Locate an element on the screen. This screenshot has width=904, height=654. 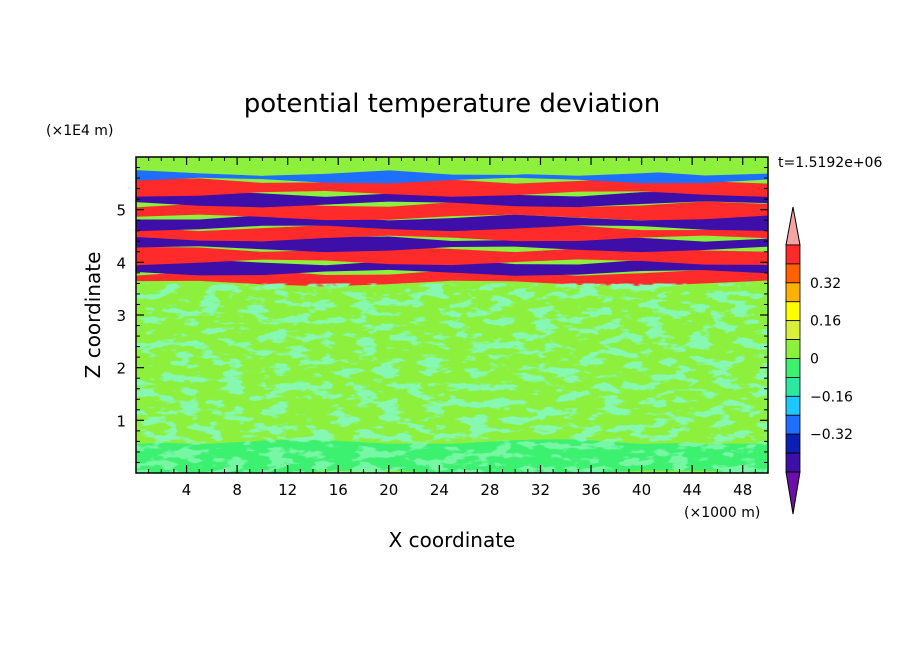
x-tick-label: 12 is located at coordinates (287, 490).